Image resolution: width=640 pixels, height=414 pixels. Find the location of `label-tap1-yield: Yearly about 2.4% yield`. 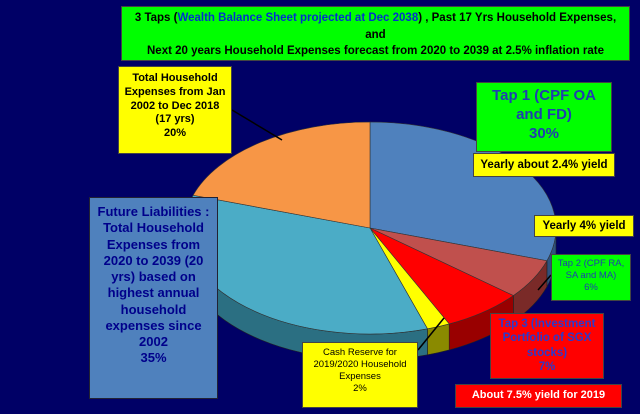

label-tap1-yield: Yearly about 2.4% yield is located at coordinates (544, 165).